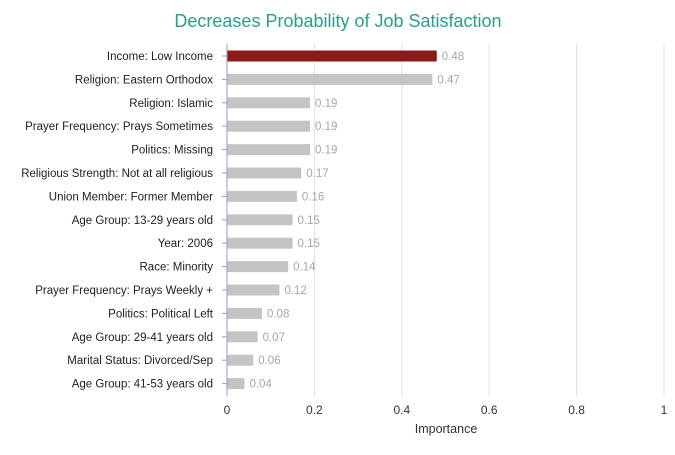 This screenshot has height=455, width=675. Describe the element at coordinates (260, 385) in the screenshot. I see `value-label: 0.04` at that location.